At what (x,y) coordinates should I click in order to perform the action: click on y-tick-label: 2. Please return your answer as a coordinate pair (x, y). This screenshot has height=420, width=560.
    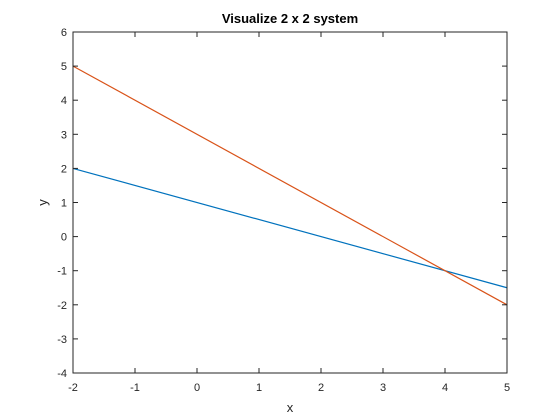
    Looking at the image, I should click on (64, 169).